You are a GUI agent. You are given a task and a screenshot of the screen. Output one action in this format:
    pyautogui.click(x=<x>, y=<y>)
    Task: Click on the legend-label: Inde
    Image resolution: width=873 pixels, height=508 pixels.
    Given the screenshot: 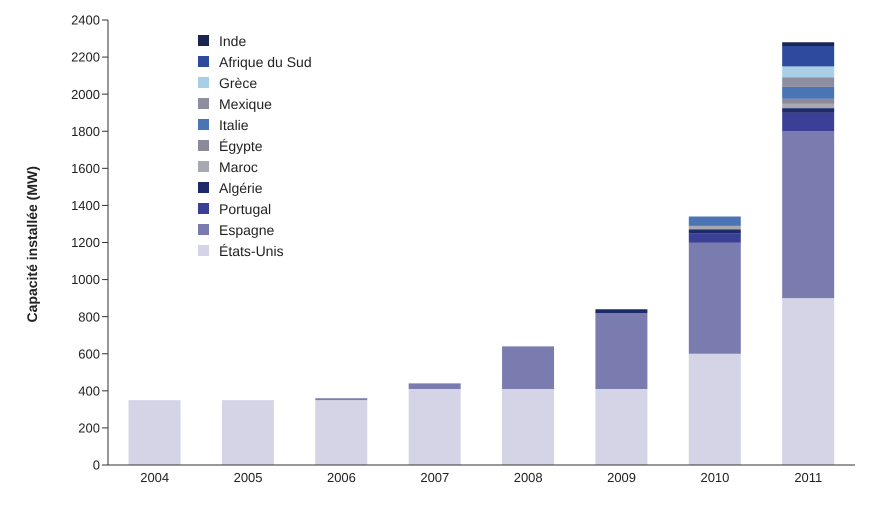 What is the action you would take?
    pyautogui.click(x=232, y=40)
    